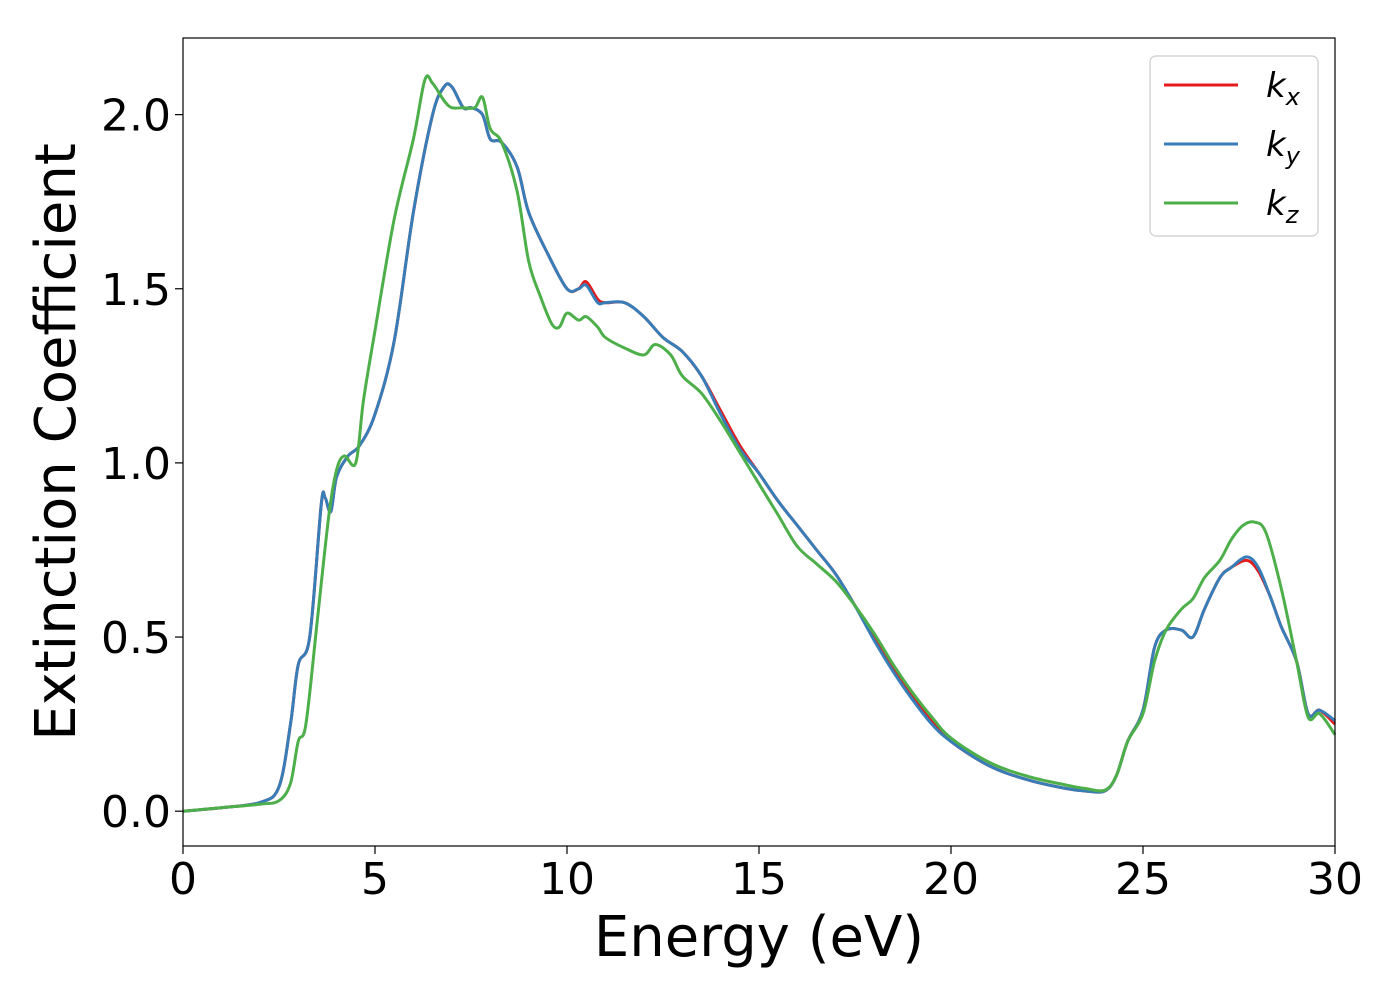  What do you see at coordinates (183, 879) in the screenshot?
I see `x-tick-label: 0` at bounding box center [183, 879].